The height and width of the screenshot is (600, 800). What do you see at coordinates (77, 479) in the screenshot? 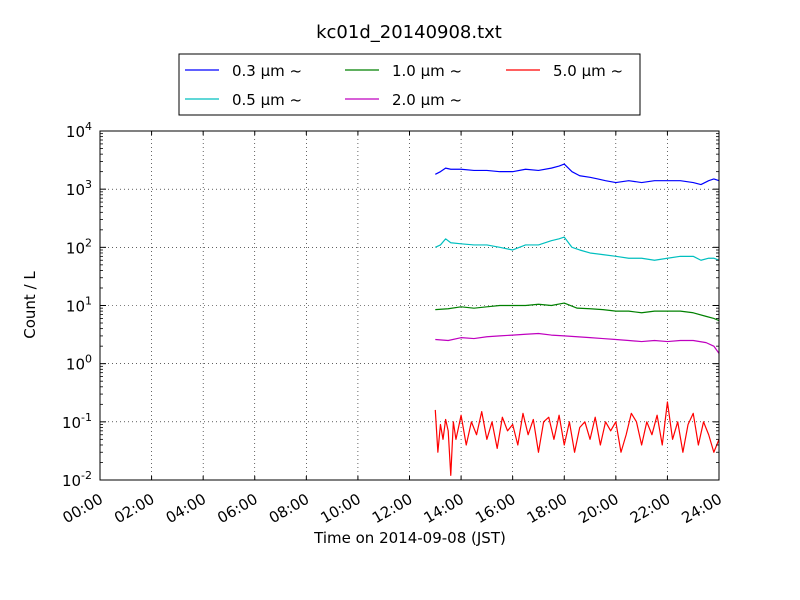
I see `y-tick-label: 10⁻²` at bounding box center [77, 479].